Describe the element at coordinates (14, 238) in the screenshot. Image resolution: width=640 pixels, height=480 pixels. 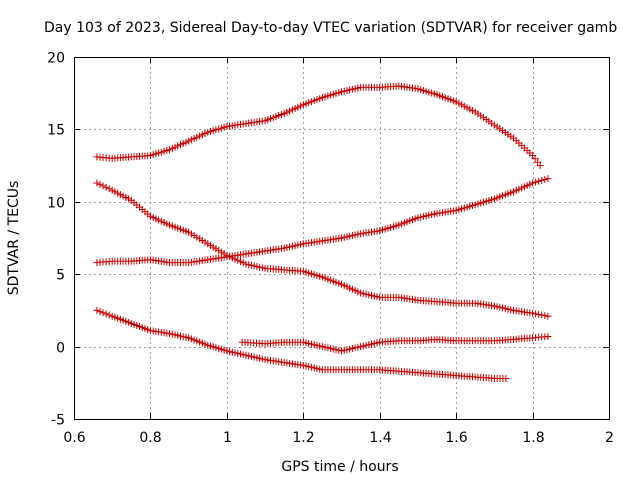
I see `y-axis-label: SDTVAR / TECUs` at that location.